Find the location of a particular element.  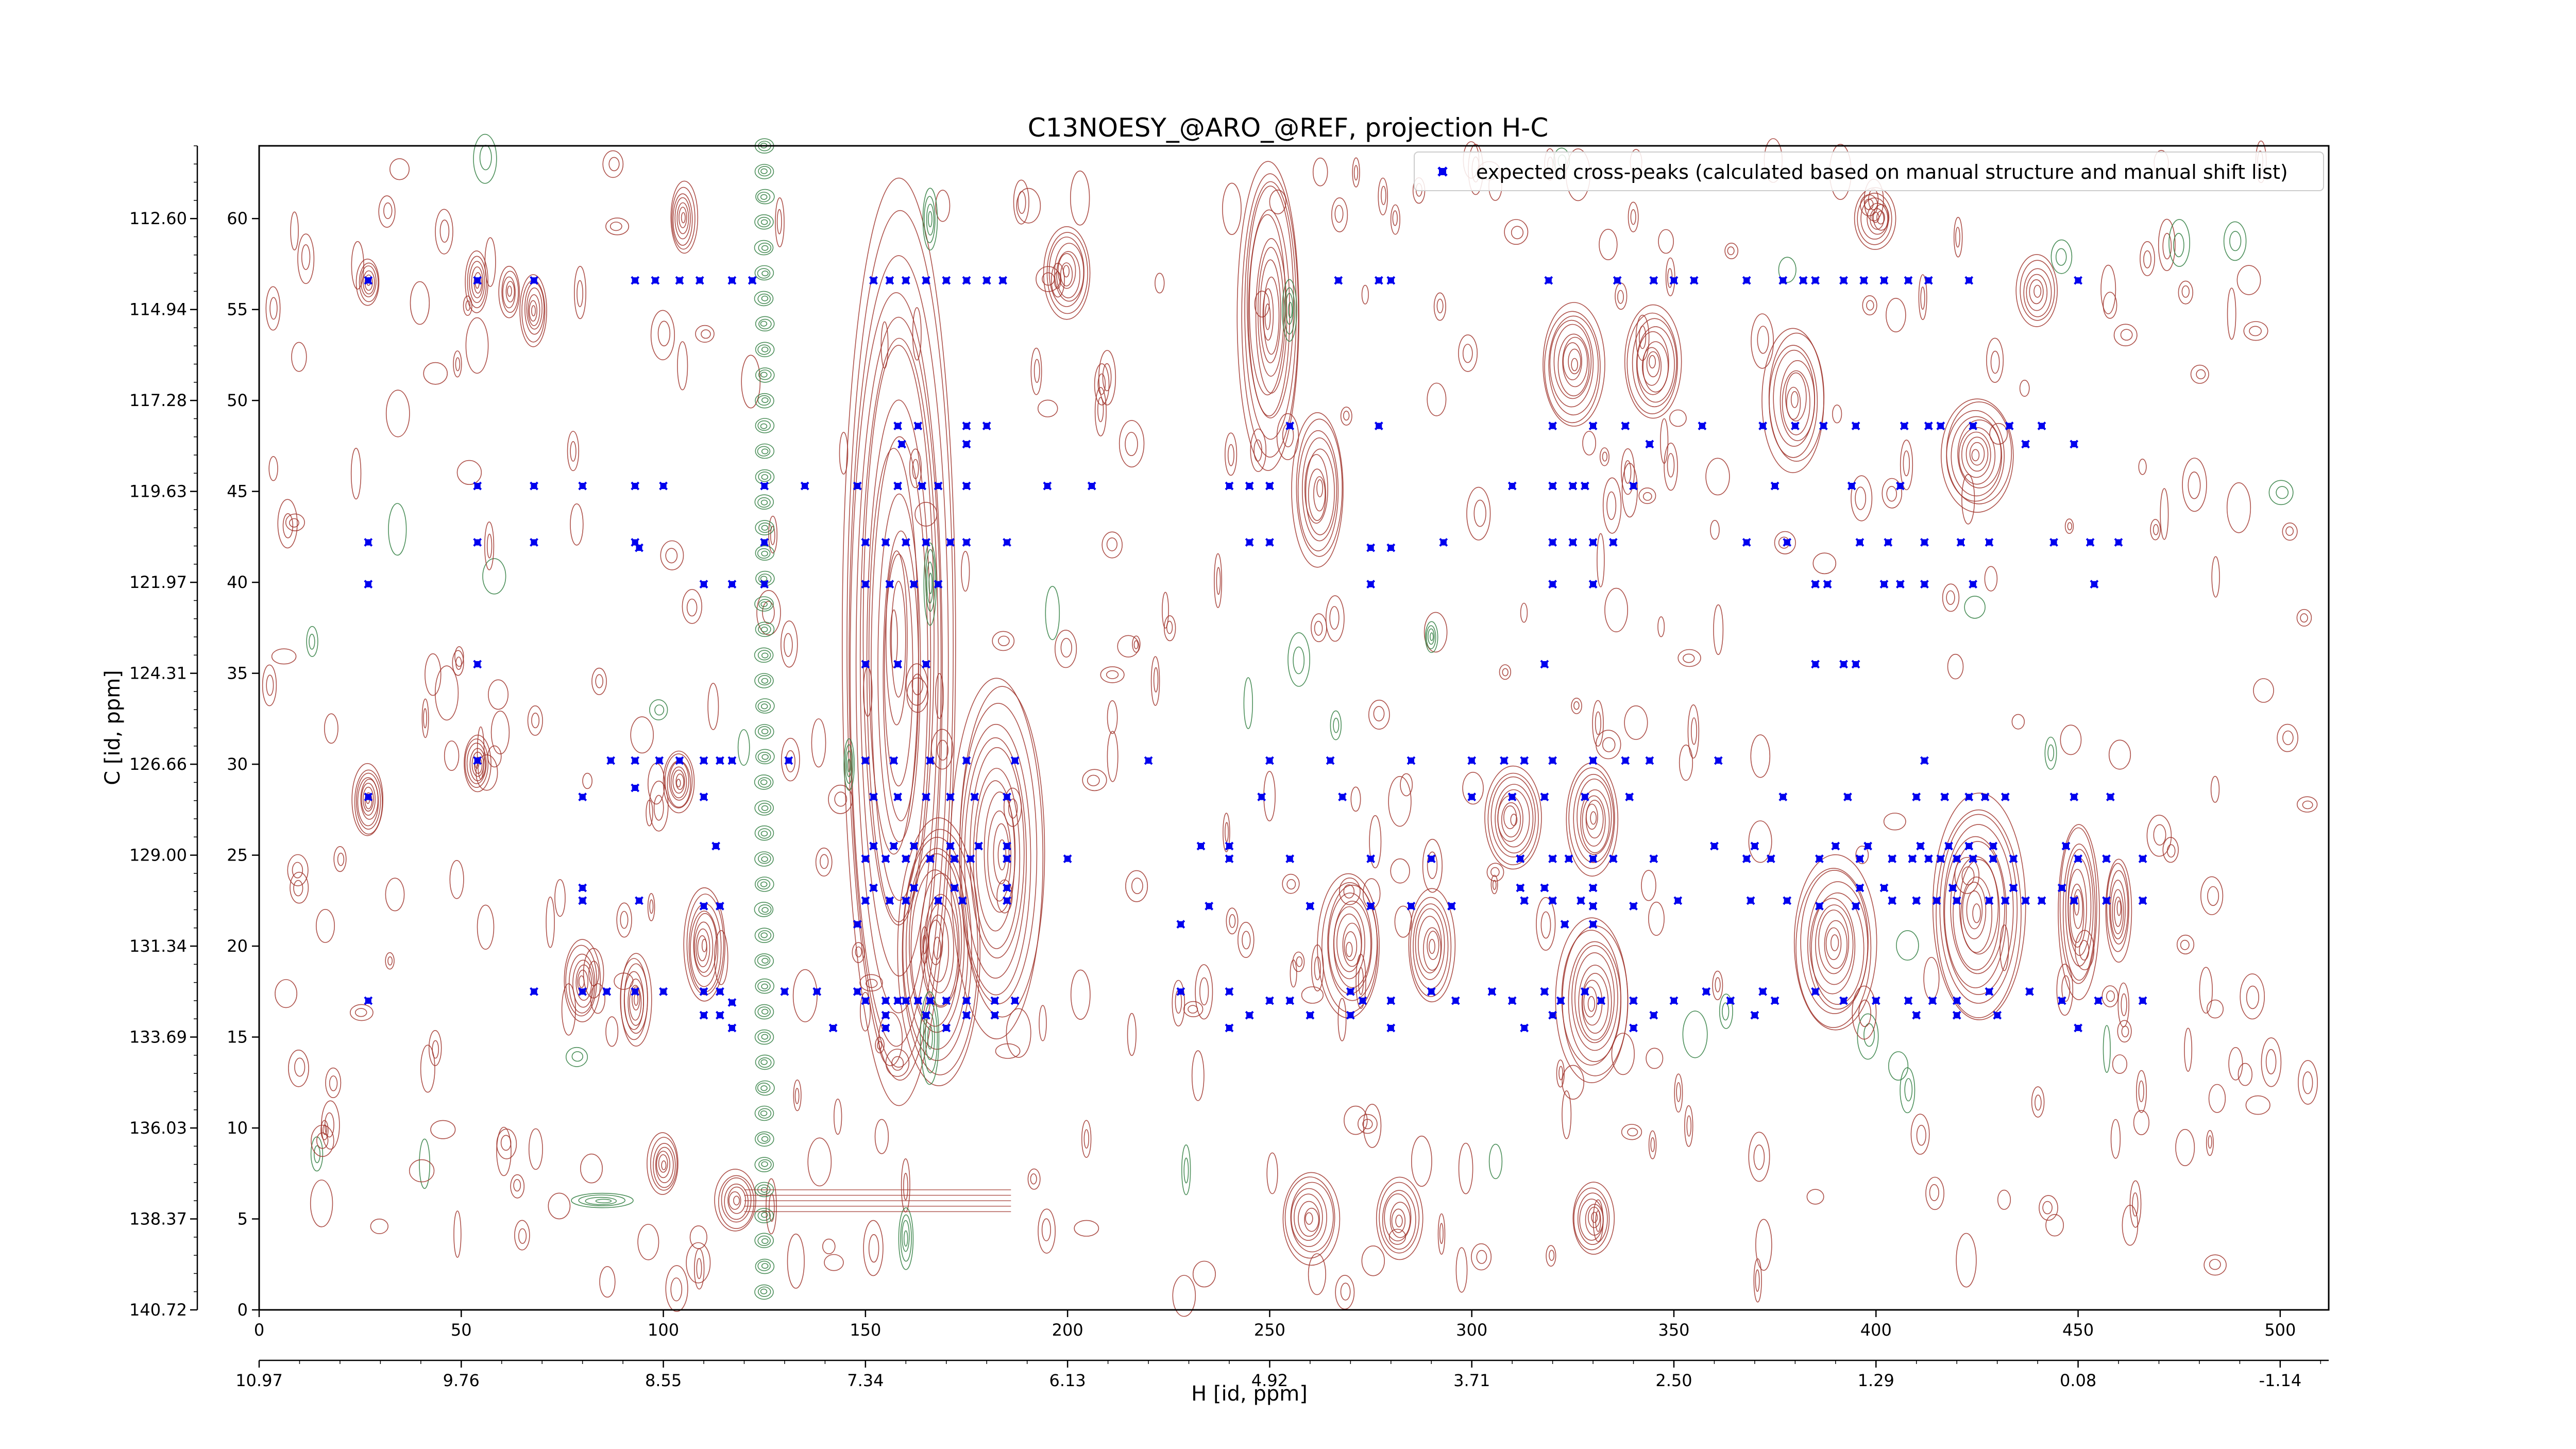

c-ppm-tick-label: 126.66 is located at coordinates (158, 764).